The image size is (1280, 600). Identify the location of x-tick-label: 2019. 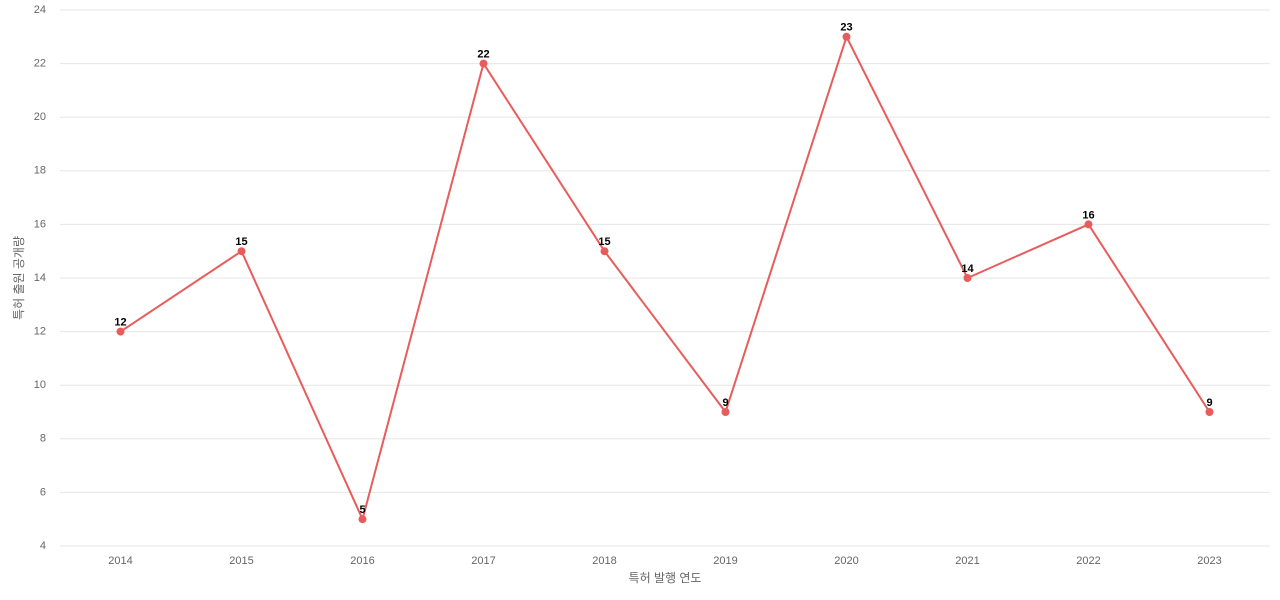
(725, 561).